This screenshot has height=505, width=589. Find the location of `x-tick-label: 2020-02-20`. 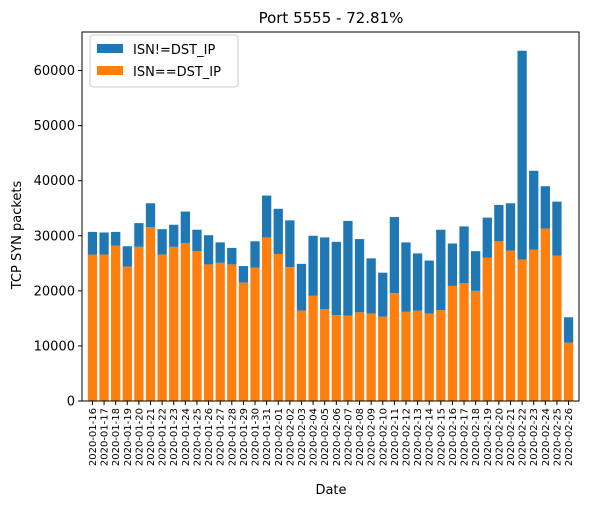

x-tick-label: 2020-02-20 is located at coordinates (499, 437).